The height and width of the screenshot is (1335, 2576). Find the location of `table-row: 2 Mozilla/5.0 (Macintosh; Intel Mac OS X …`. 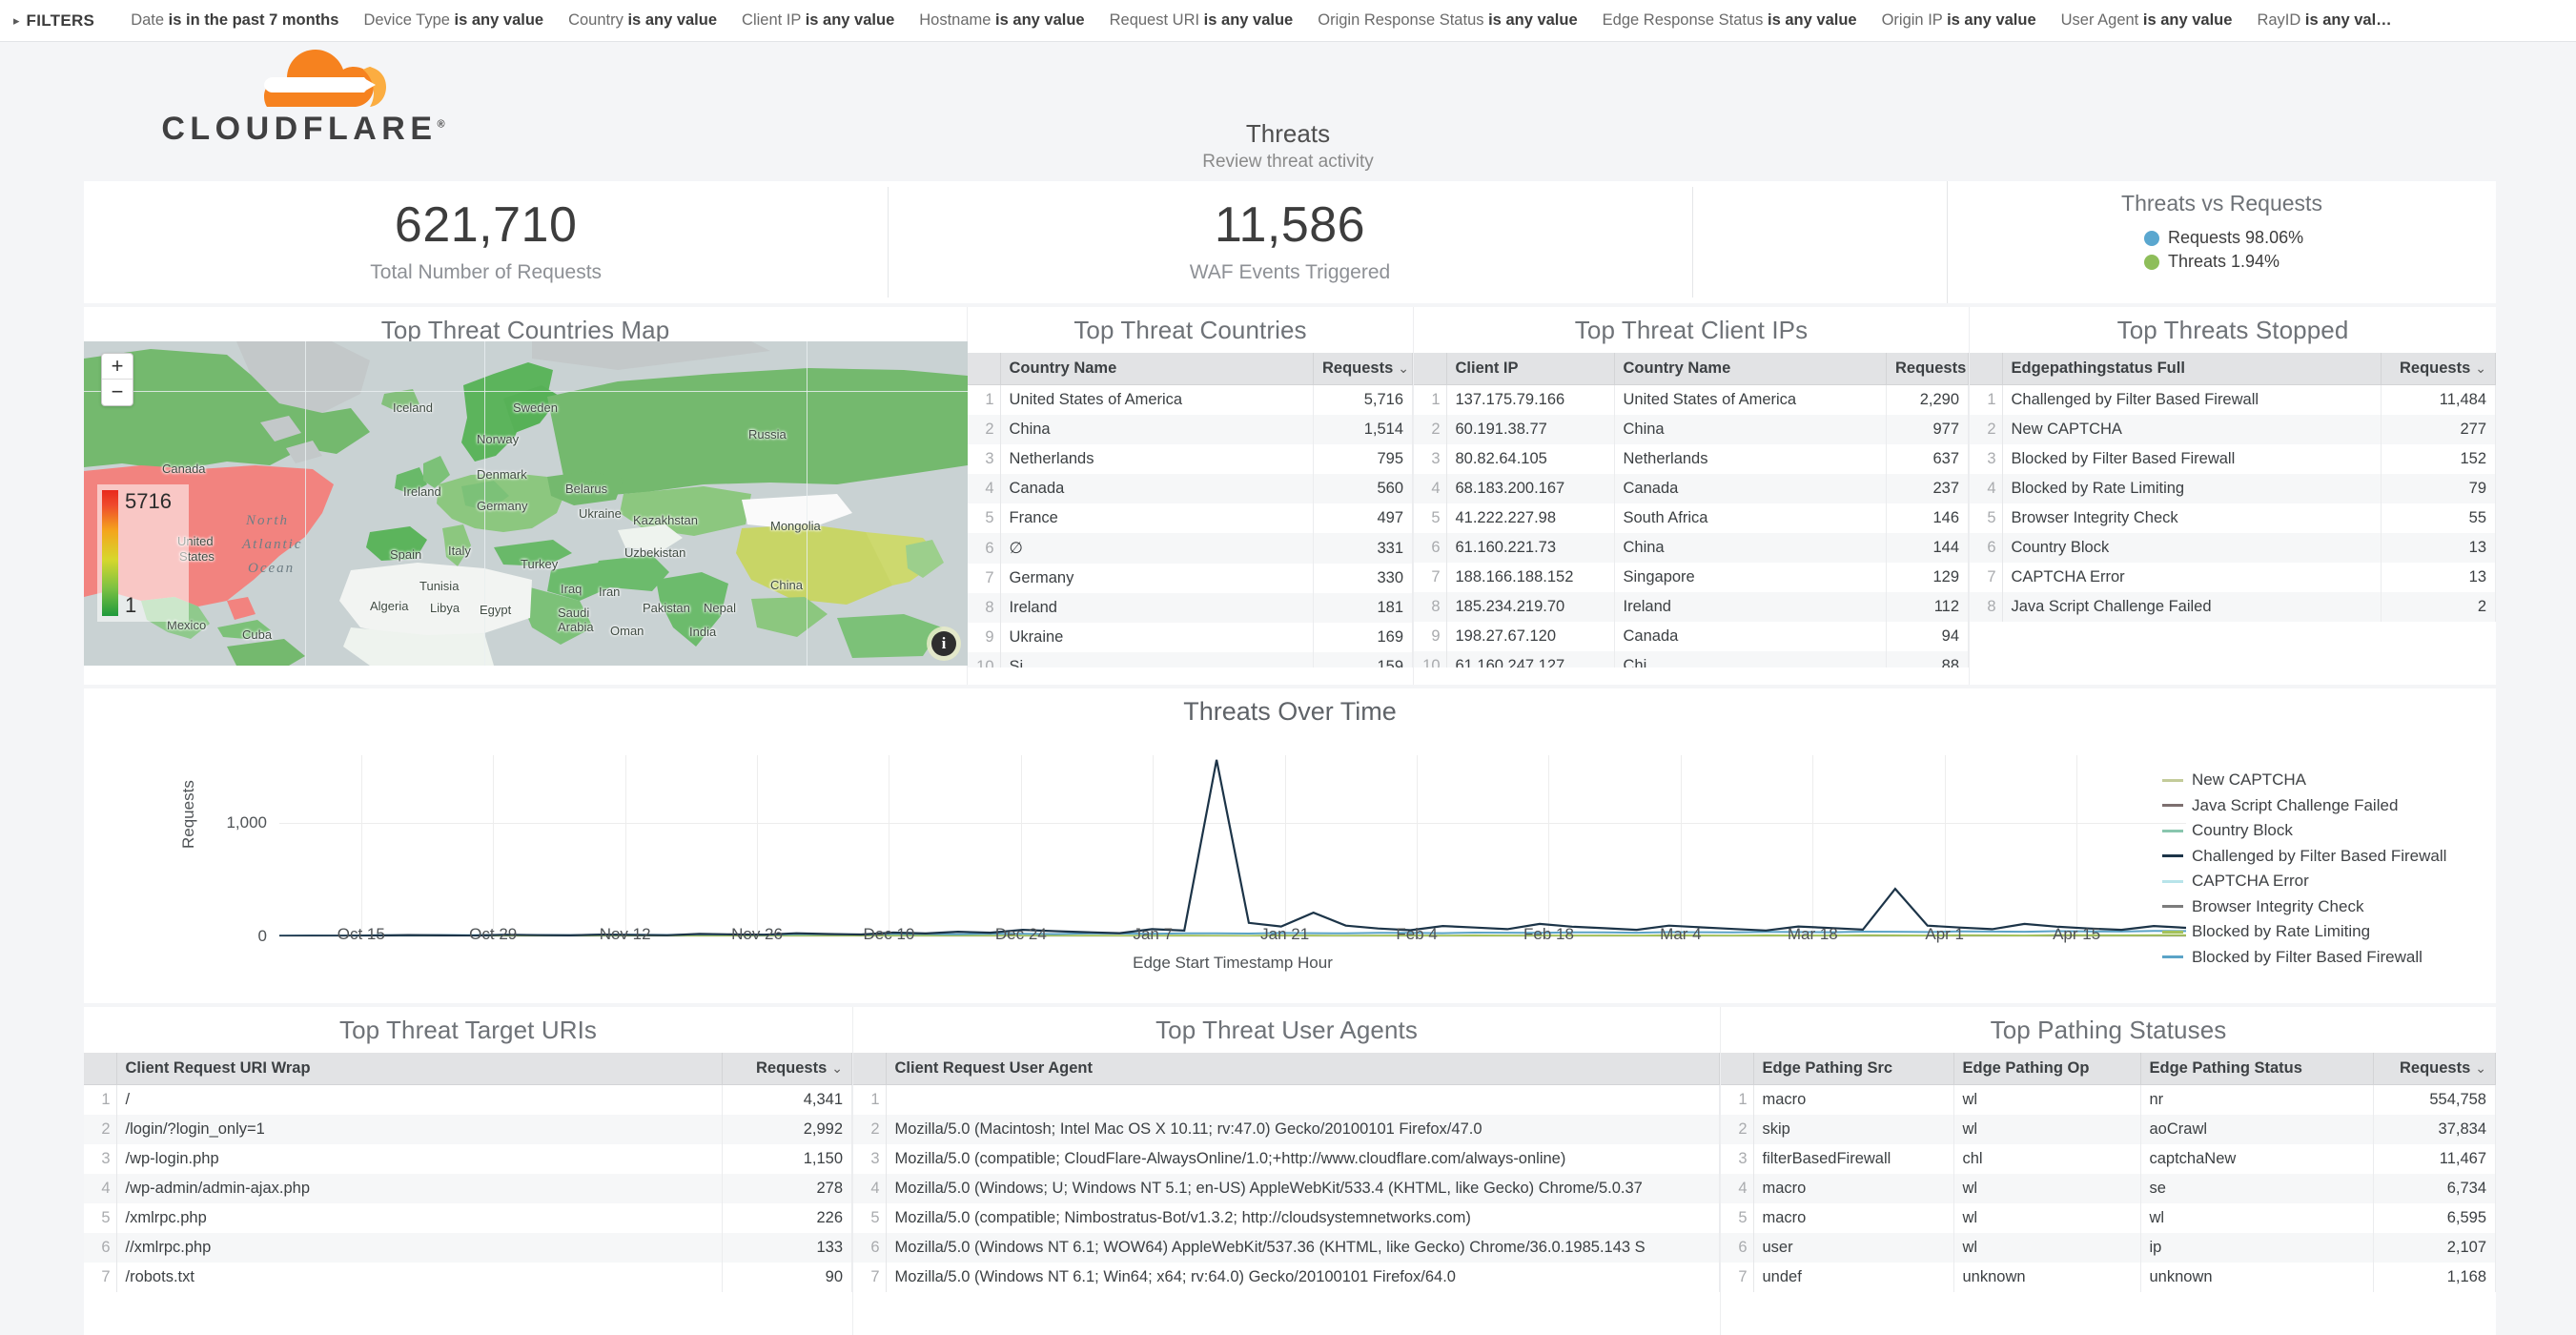

table-row: 2 Mozilla/5.0 (Macintosh; Intel Mac OS X … is located at coordinates (1286, 1129).